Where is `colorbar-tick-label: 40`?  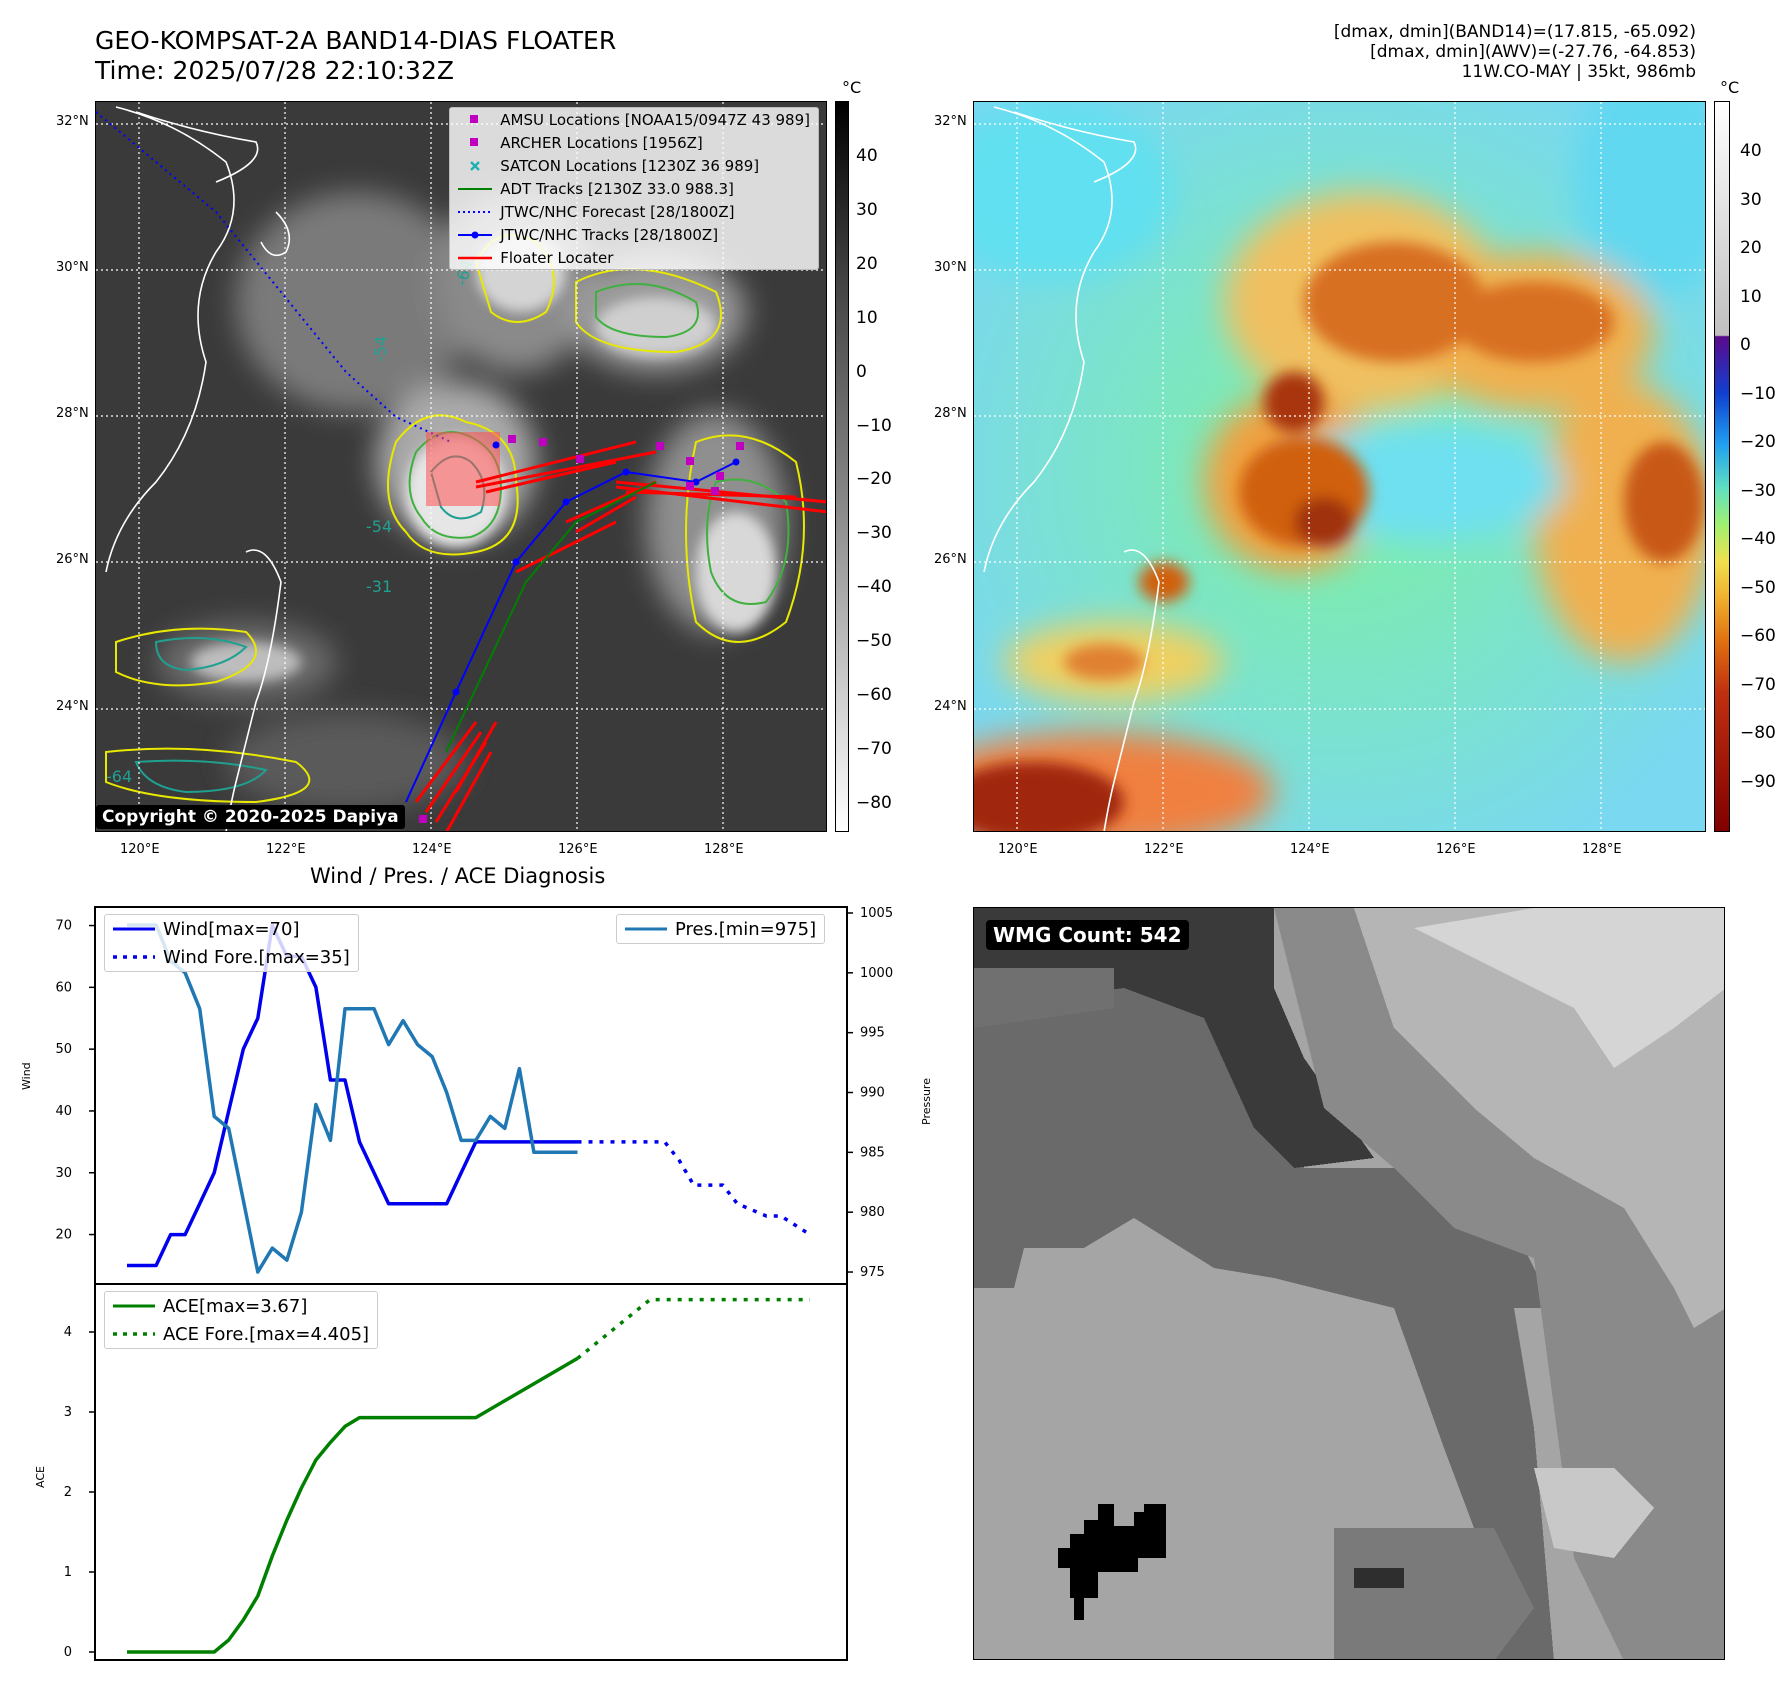 colorbar-tick-label: 40 is located at coordinates (867, 156).